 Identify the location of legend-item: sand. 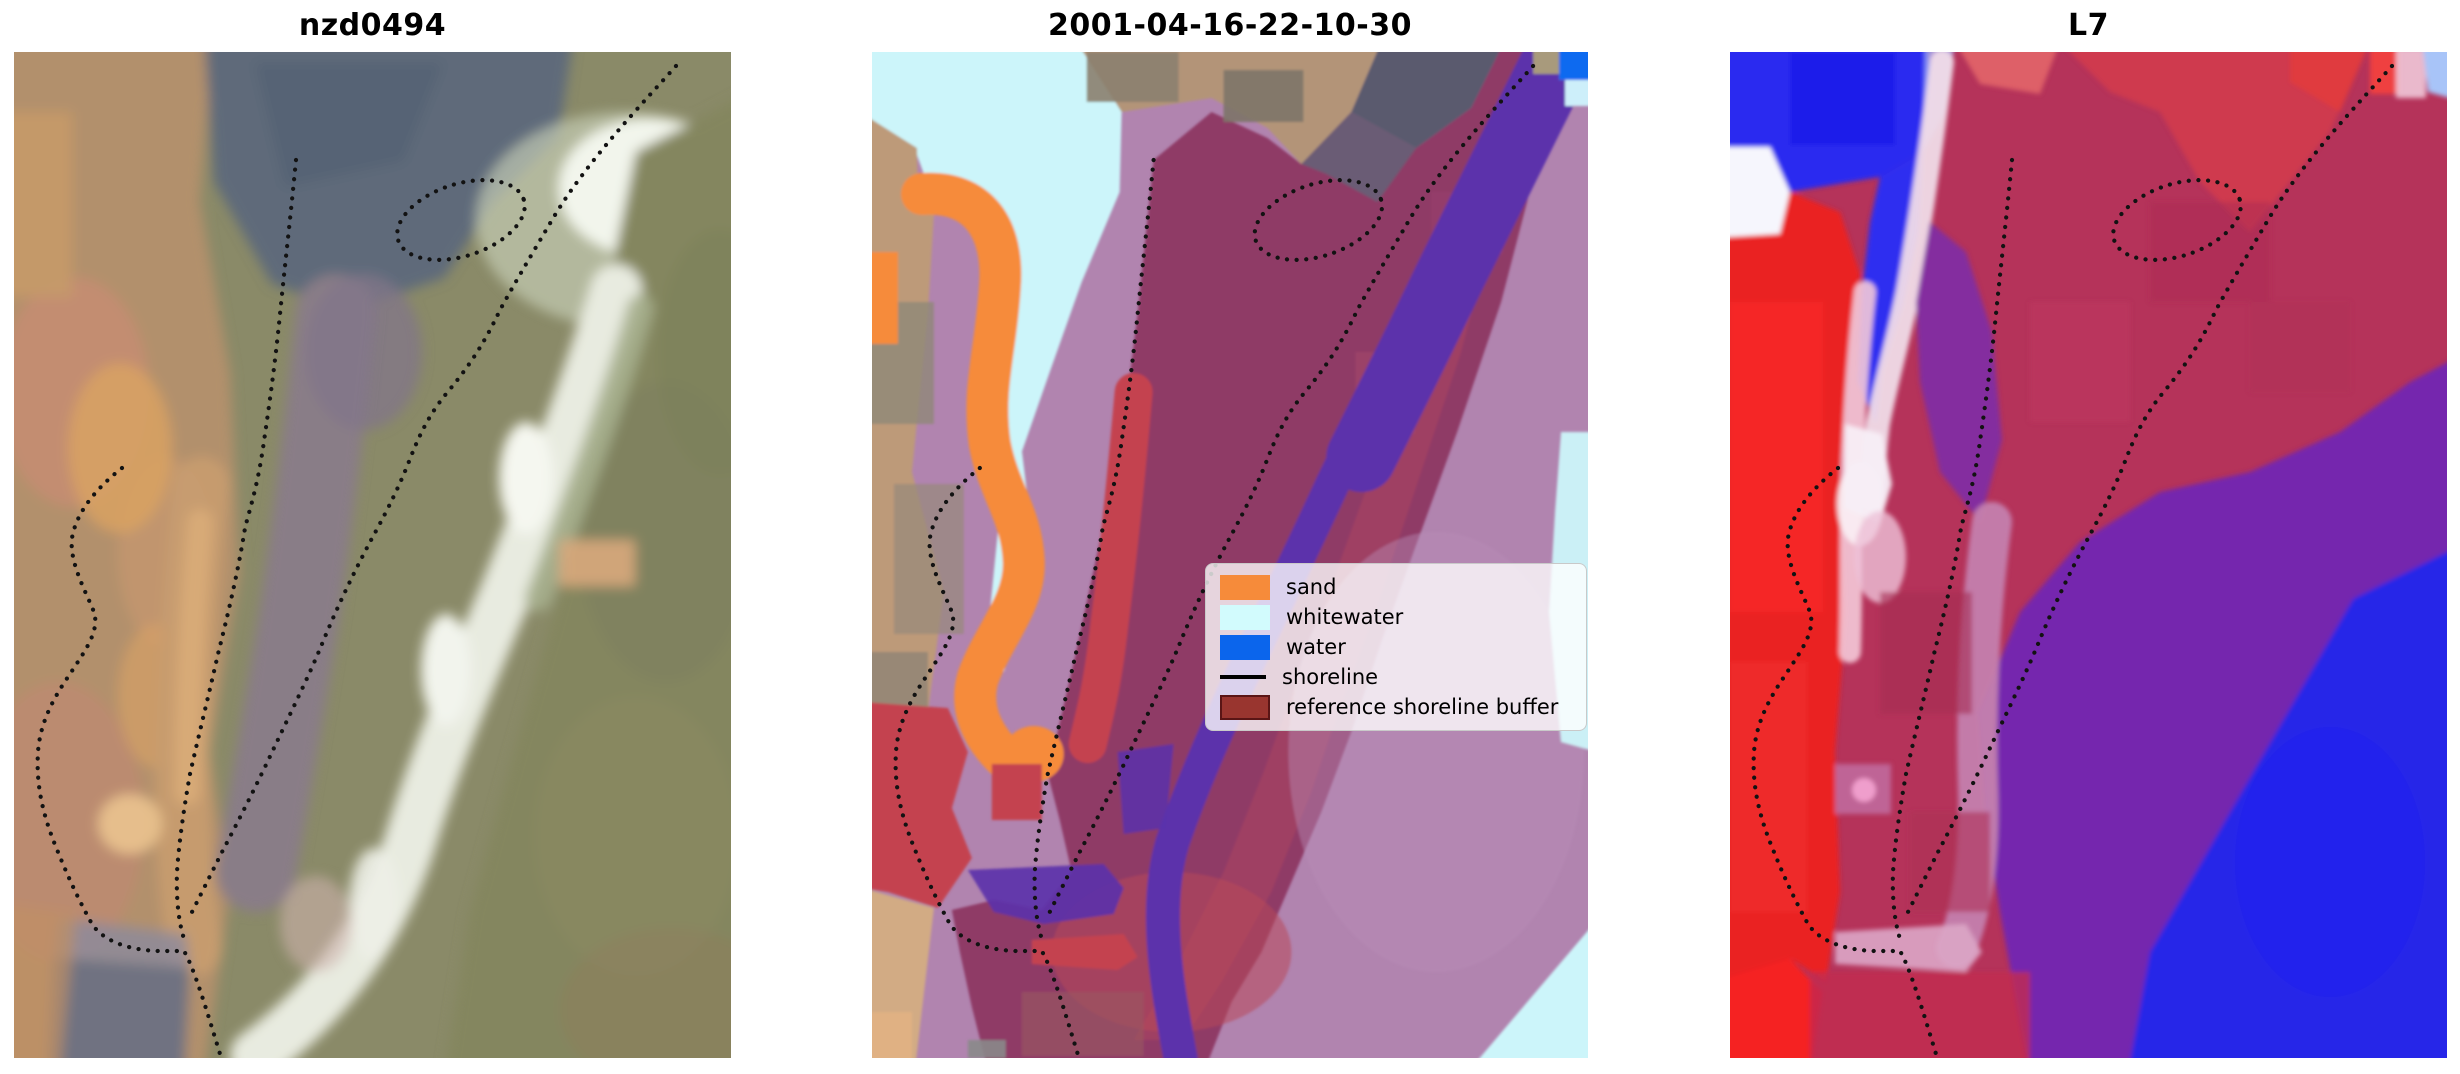
(1396, 587).